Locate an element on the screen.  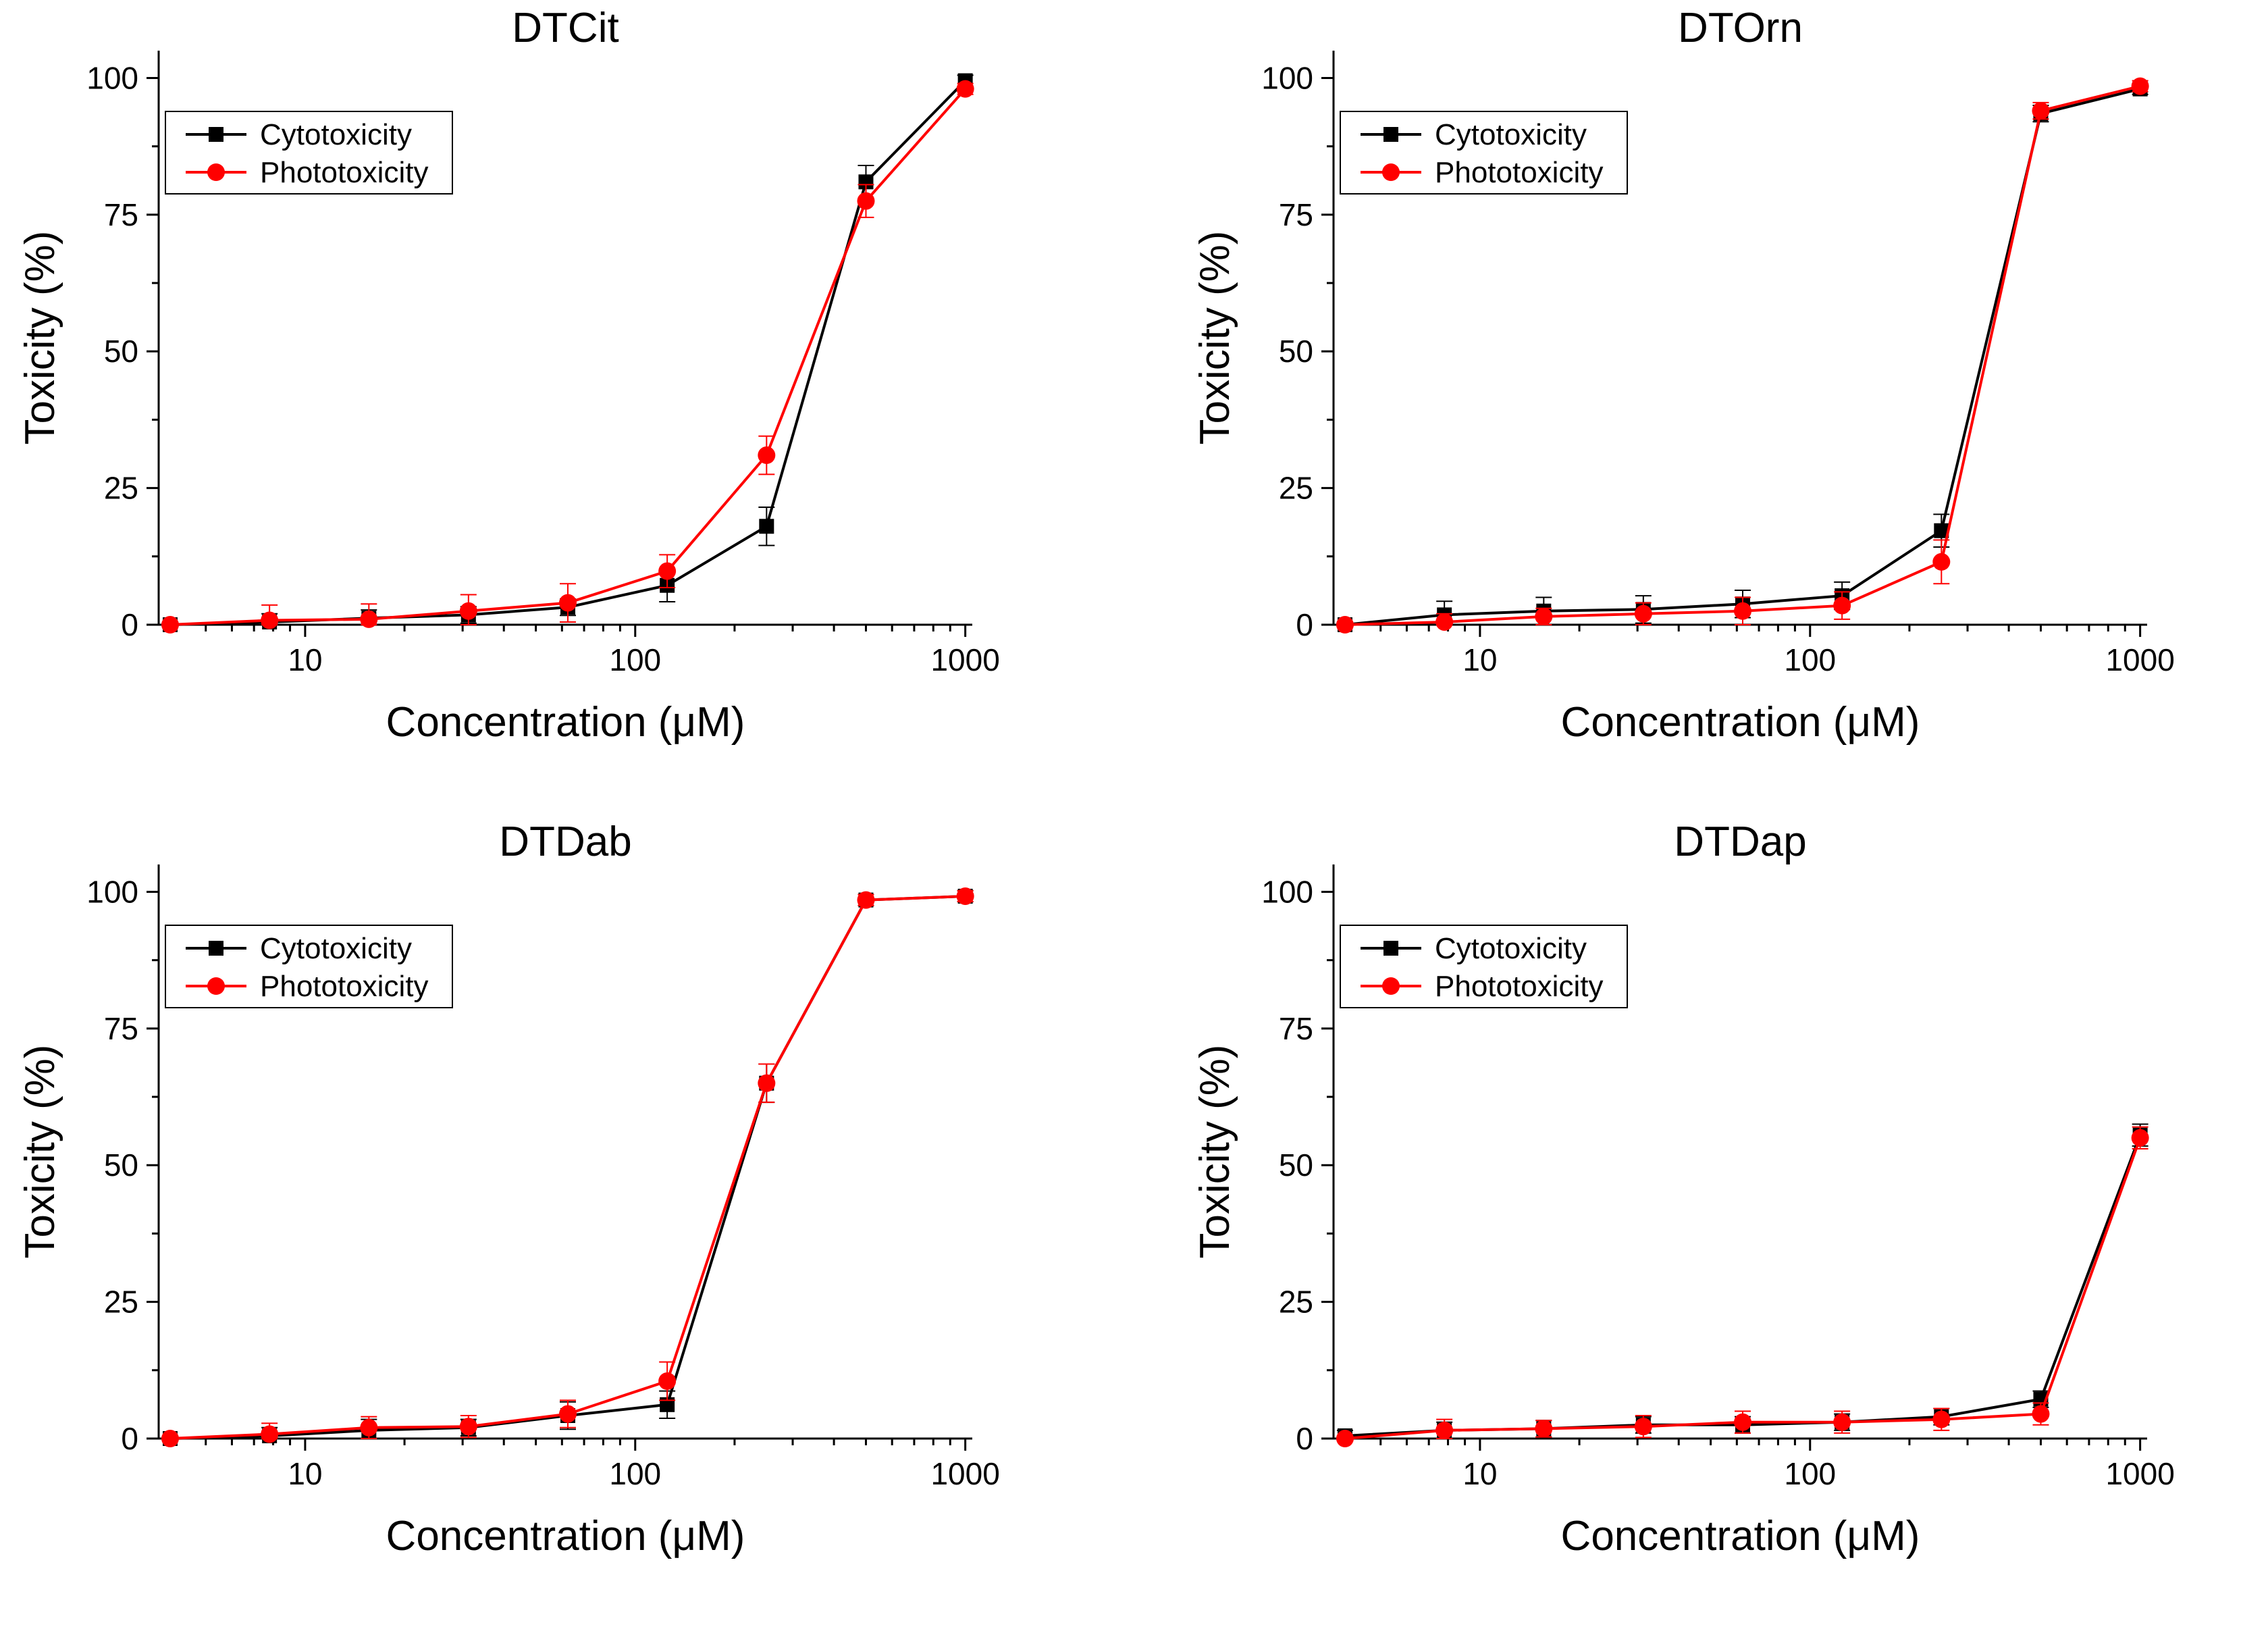
chart-title: DTDap is located at coordinates (1740, 843).